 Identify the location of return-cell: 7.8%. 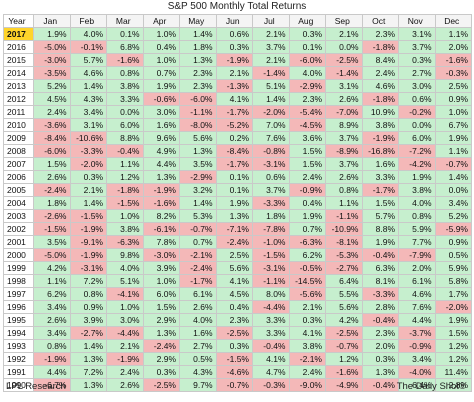
(161, 242).